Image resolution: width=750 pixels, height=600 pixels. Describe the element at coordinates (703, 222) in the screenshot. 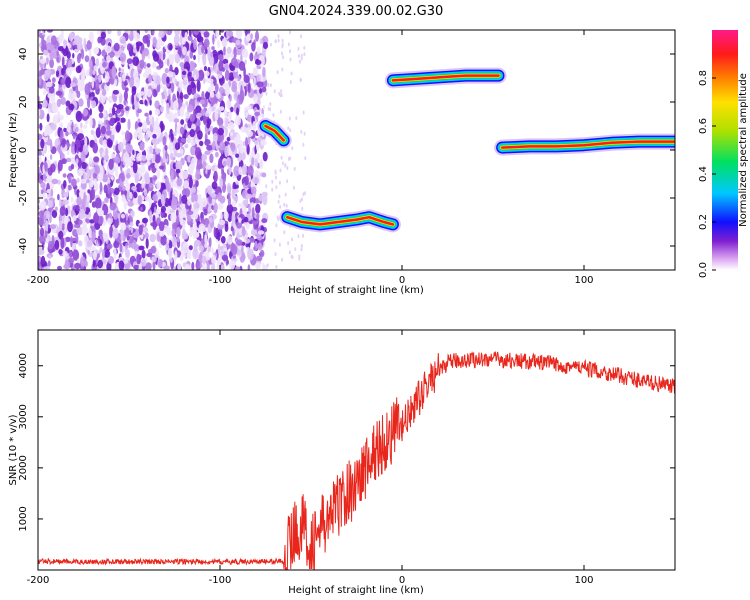

I see `colorbar-tick-label: 0.2` at that location.